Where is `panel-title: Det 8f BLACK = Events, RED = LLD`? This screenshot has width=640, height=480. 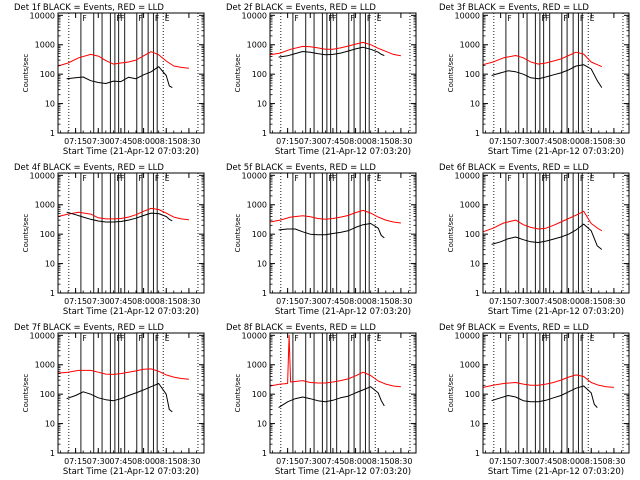 panel-title: Det 8f BLACK = Events, RED = LLD is located at coordinates (301, 328).